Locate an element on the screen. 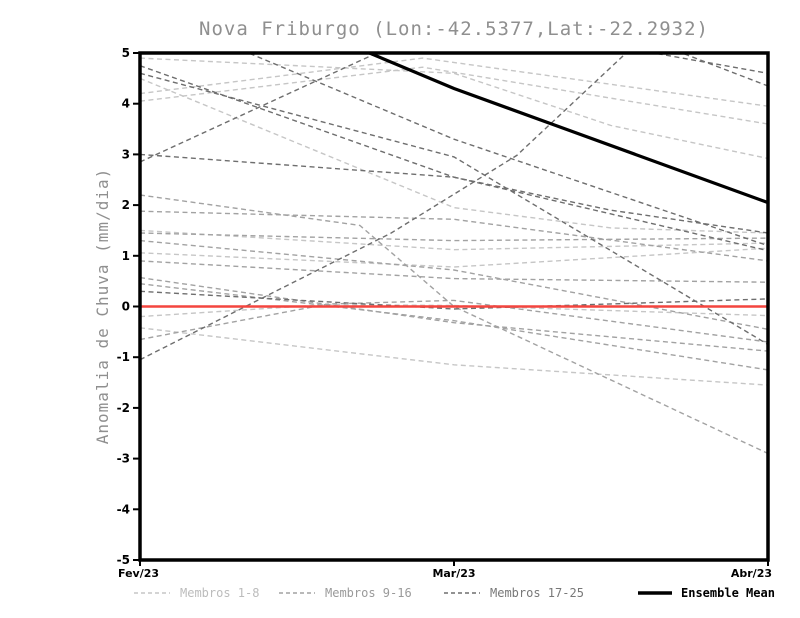  legend-item-members-9-16: Membros 9-16 is located at coordinates (345, 593).